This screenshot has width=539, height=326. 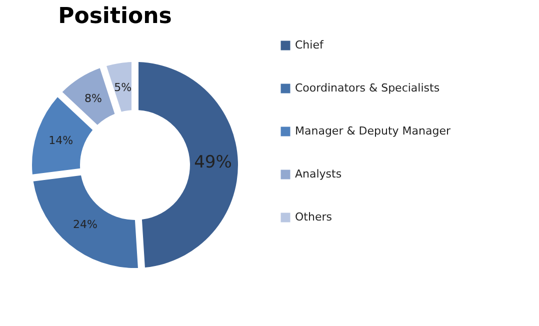 I want to click on data-label: 5%, so click(x=123, y=87).